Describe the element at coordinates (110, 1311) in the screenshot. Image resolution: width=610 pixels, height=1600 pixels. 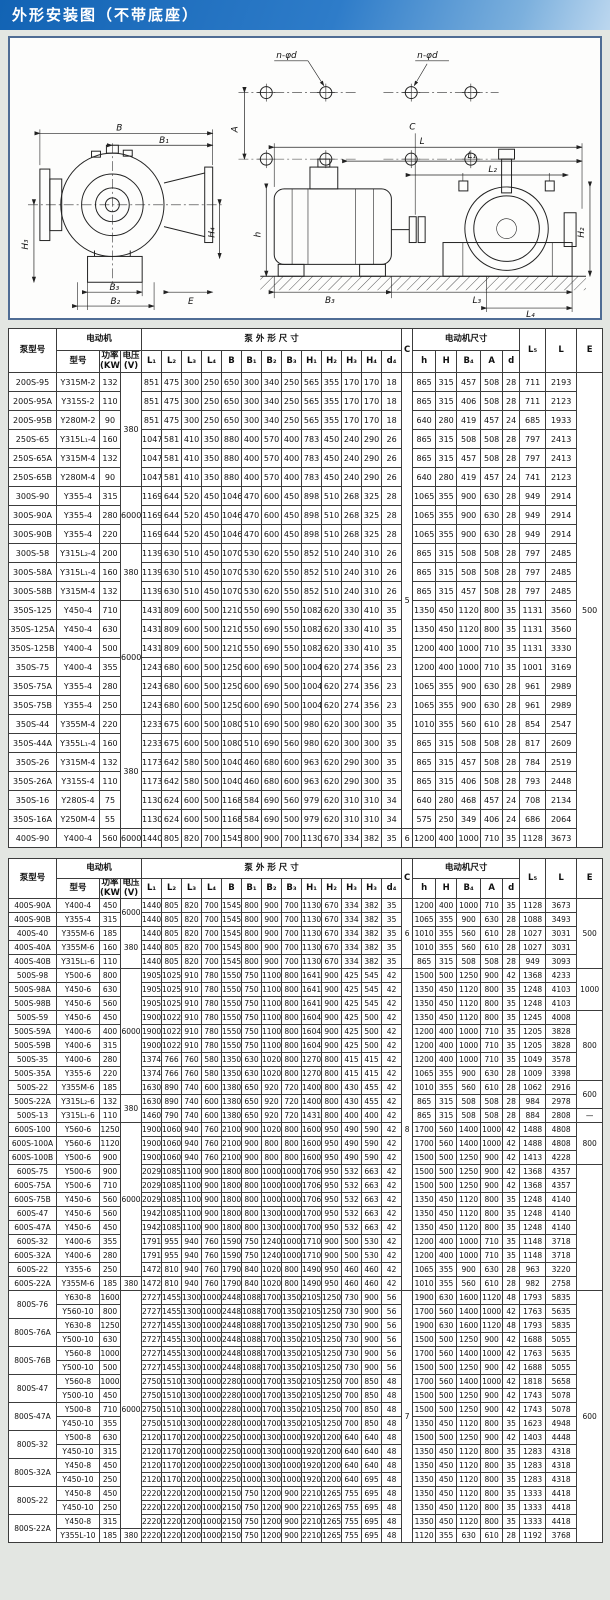
I see `power-cell: 800` at that location.